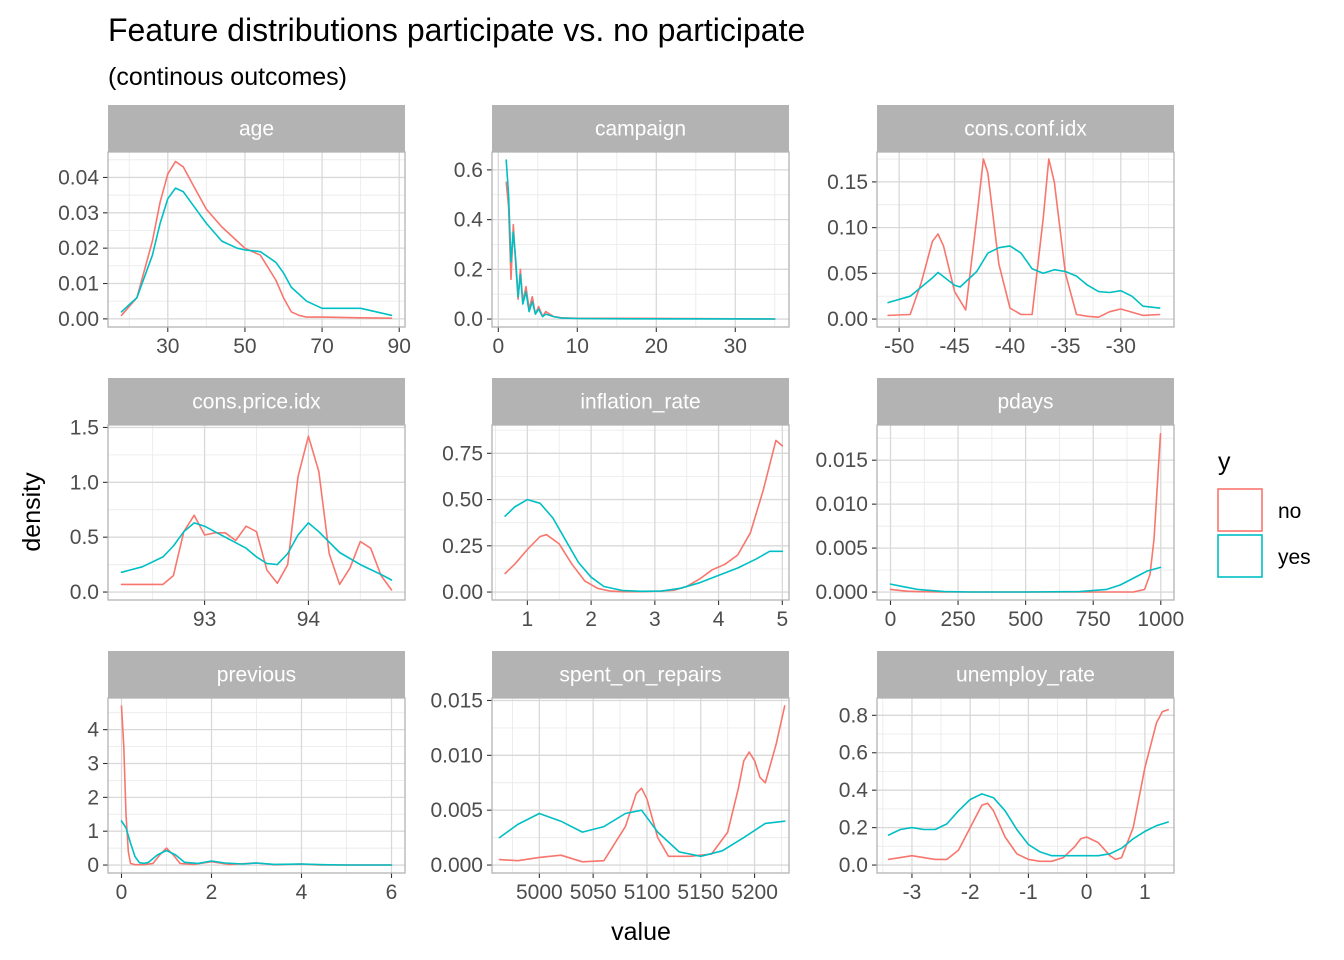 The image size is (1344, 960). I want to click on y-tick-label: 1.5, so click(84, 427).